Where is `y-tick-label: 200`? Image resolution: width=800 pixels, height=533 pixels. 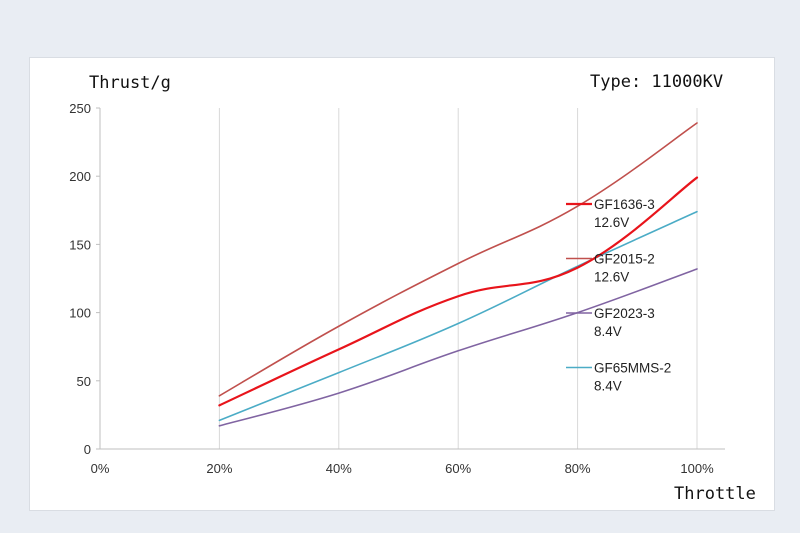
y-tick-label: 200 is located at coordinates (80, 176).